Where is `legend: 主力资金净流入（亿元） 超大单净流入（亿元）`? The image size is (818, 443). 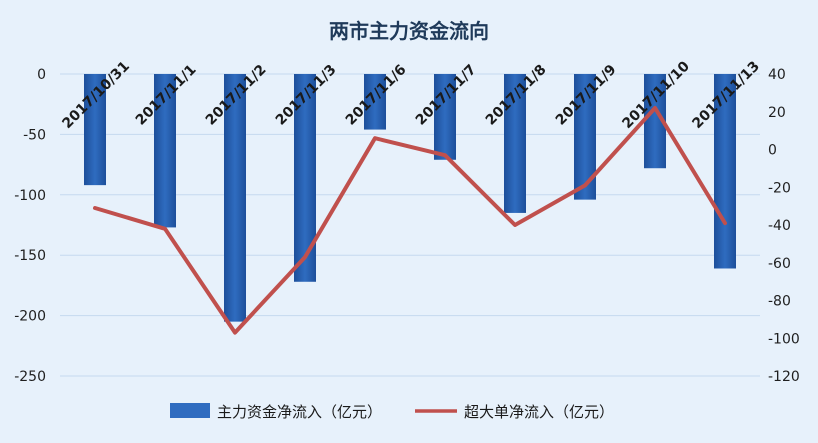 legend: 主力资金净流入（亿元） 超大单净流入（亿元） is located at coordinates (392, 412).